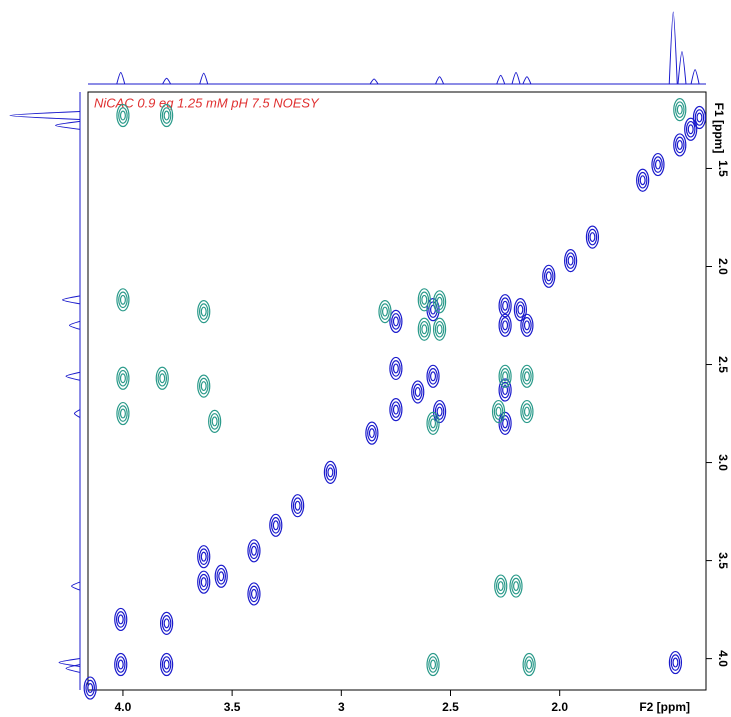 The height and width of the screenshot is (717, 731). Describe the element at coordinates (450, 707) in the screenshot. I see `x-tick-label: 2.5` at that location.